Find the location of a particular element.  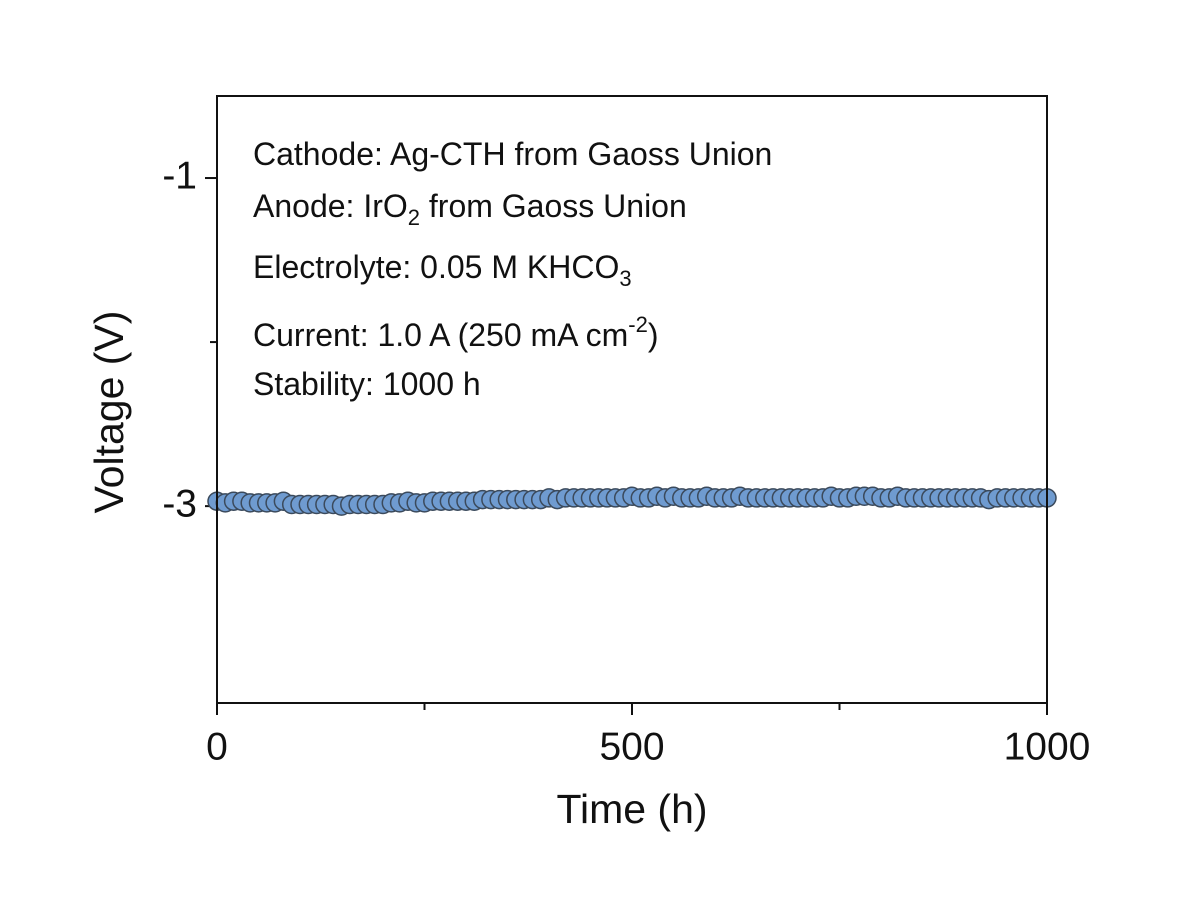

annotation-part: 2 is located at coordinates (414, 217).